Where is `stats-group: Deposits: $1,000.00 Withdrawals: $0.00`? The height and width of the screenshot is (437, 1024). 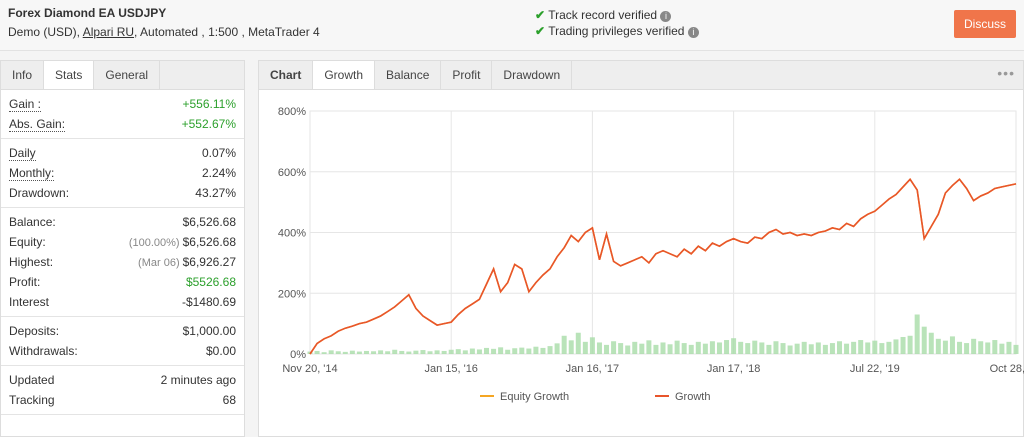
stats-group: Deposits: $1,000.00 Withdrawals: $0.00 is located at coordinates (122, 341).